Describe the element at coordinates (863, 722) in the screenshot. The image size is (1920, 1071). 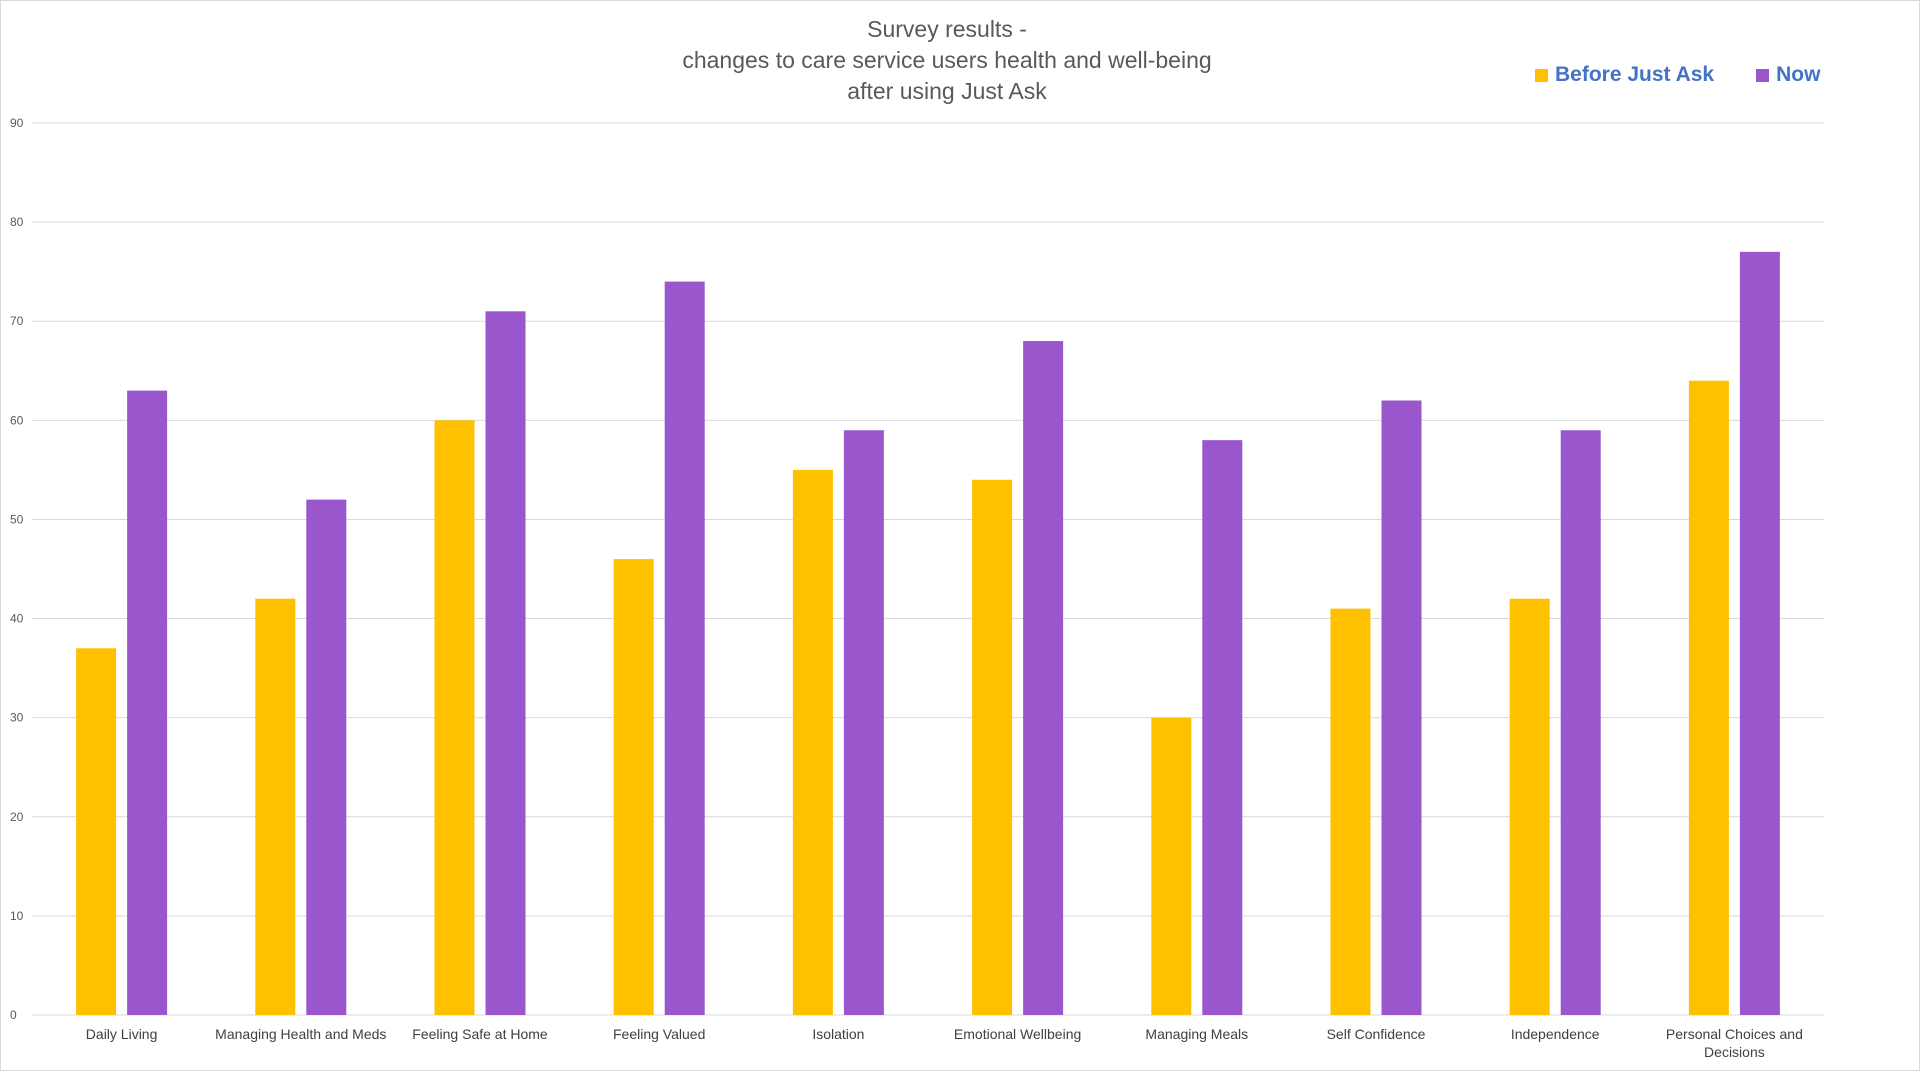
I see `bar-now-isolation` at that location.